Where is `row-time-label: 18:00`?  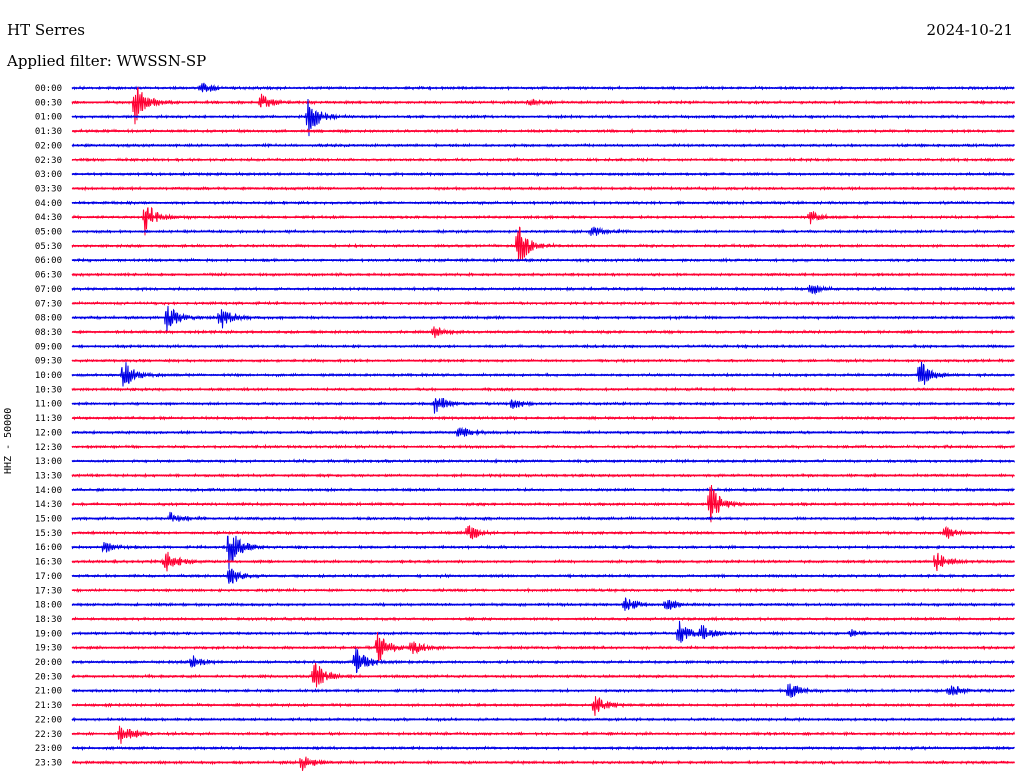 row-time-label: 18:00 is located at coordinates (48, 606).